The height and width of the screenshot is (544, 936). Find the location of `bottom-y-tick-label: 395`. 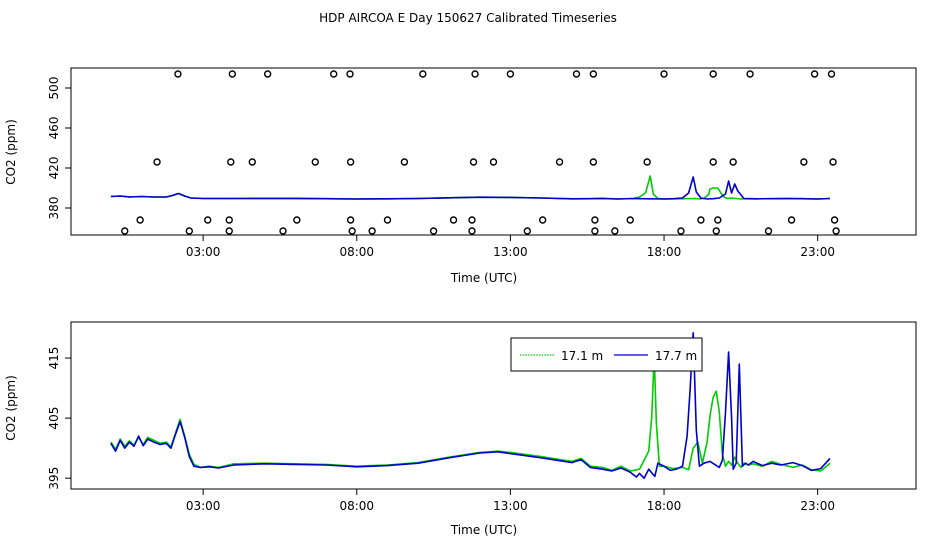

bottom-y-tick-label: 395 is located at coordinates (54, 478).